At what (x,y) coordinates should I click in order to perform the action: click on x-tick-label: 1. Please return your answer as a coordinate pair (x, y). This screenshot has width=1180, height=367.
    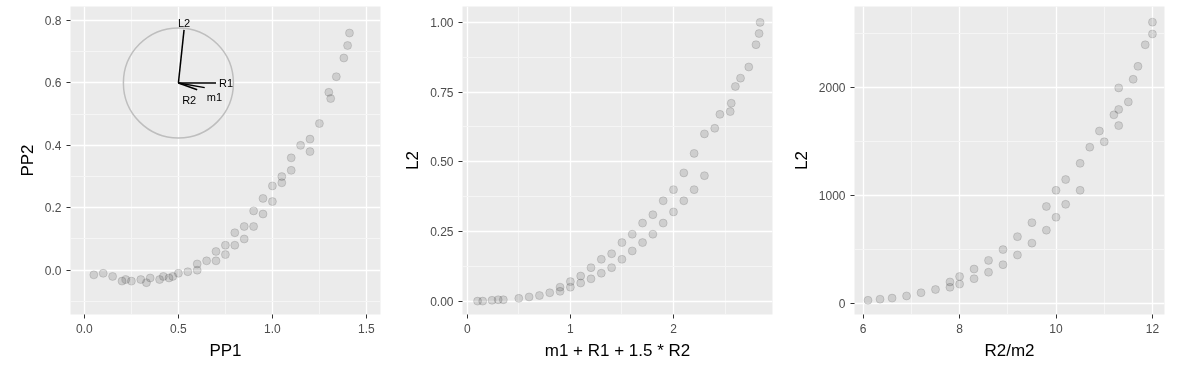
    Looking at the image, I should click on (571, 328).